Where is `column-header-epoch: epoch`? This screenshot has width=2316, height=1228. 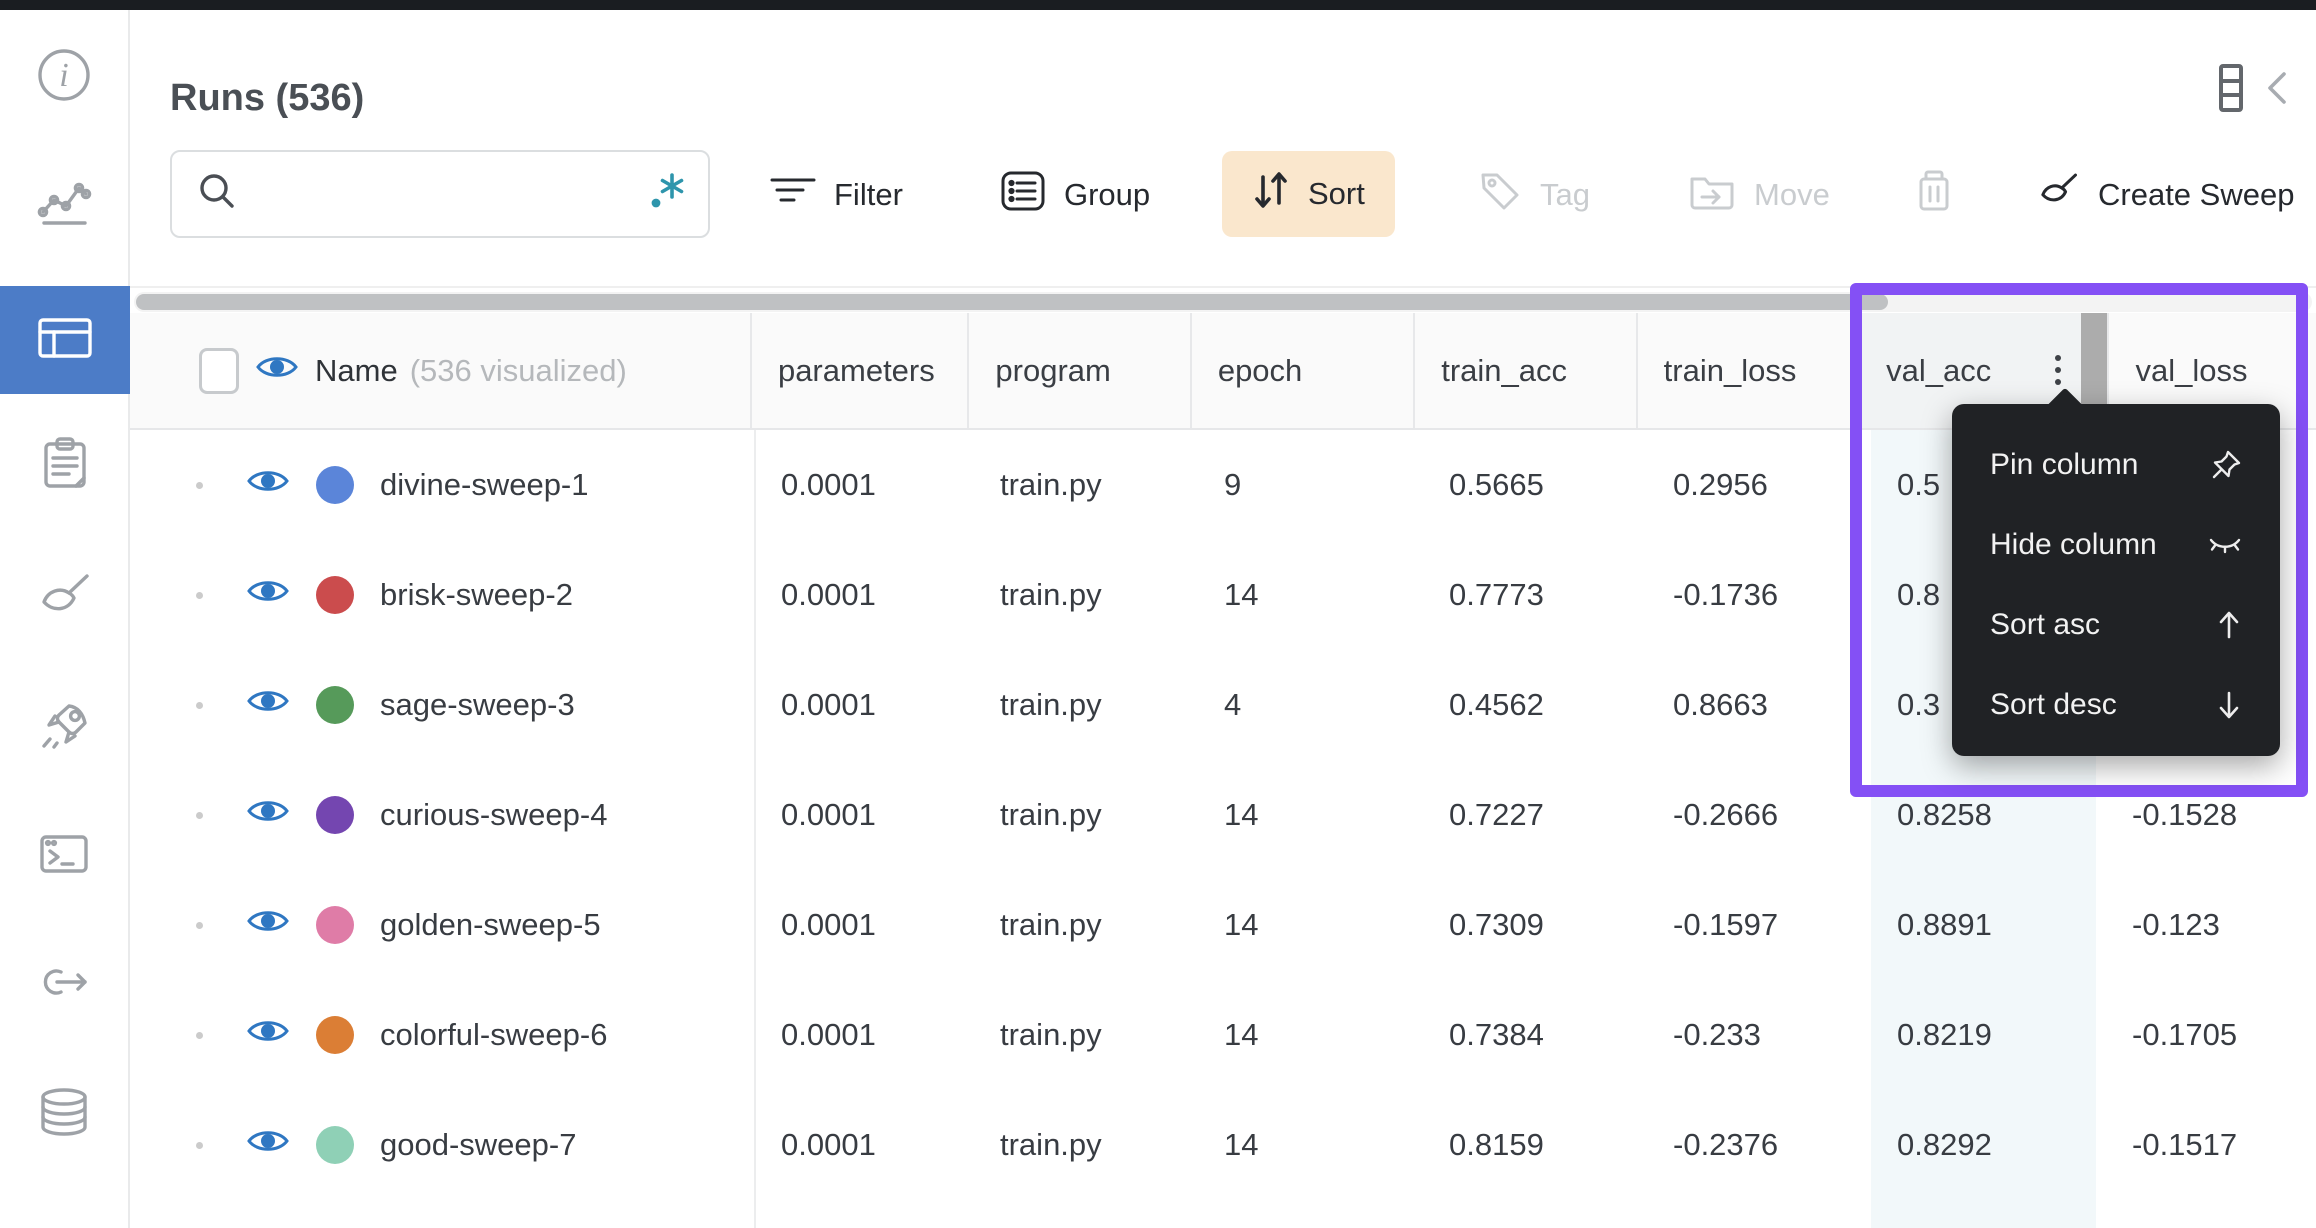 column-header-epoch: epoch is located at coordinates (1301, 370).